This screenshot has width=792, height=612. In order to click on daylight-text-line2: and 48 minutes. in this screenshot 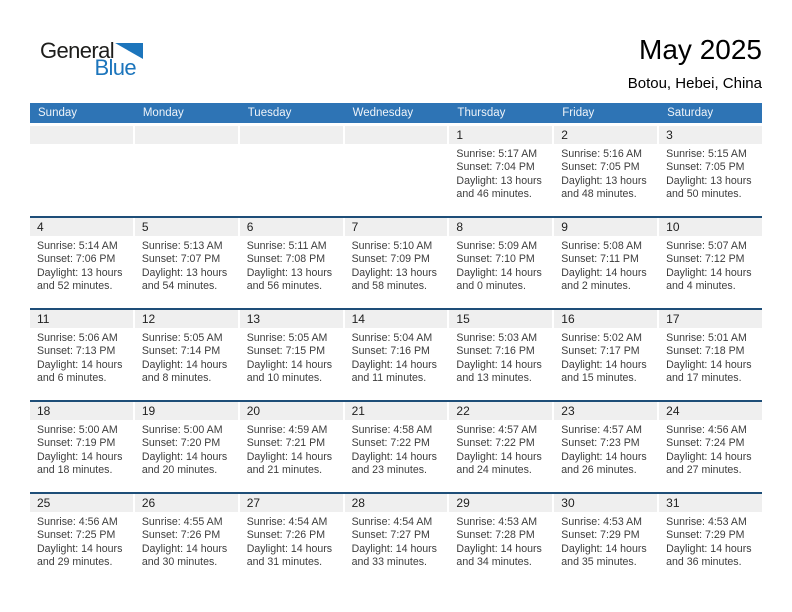, I will do `click(599, 194)`.